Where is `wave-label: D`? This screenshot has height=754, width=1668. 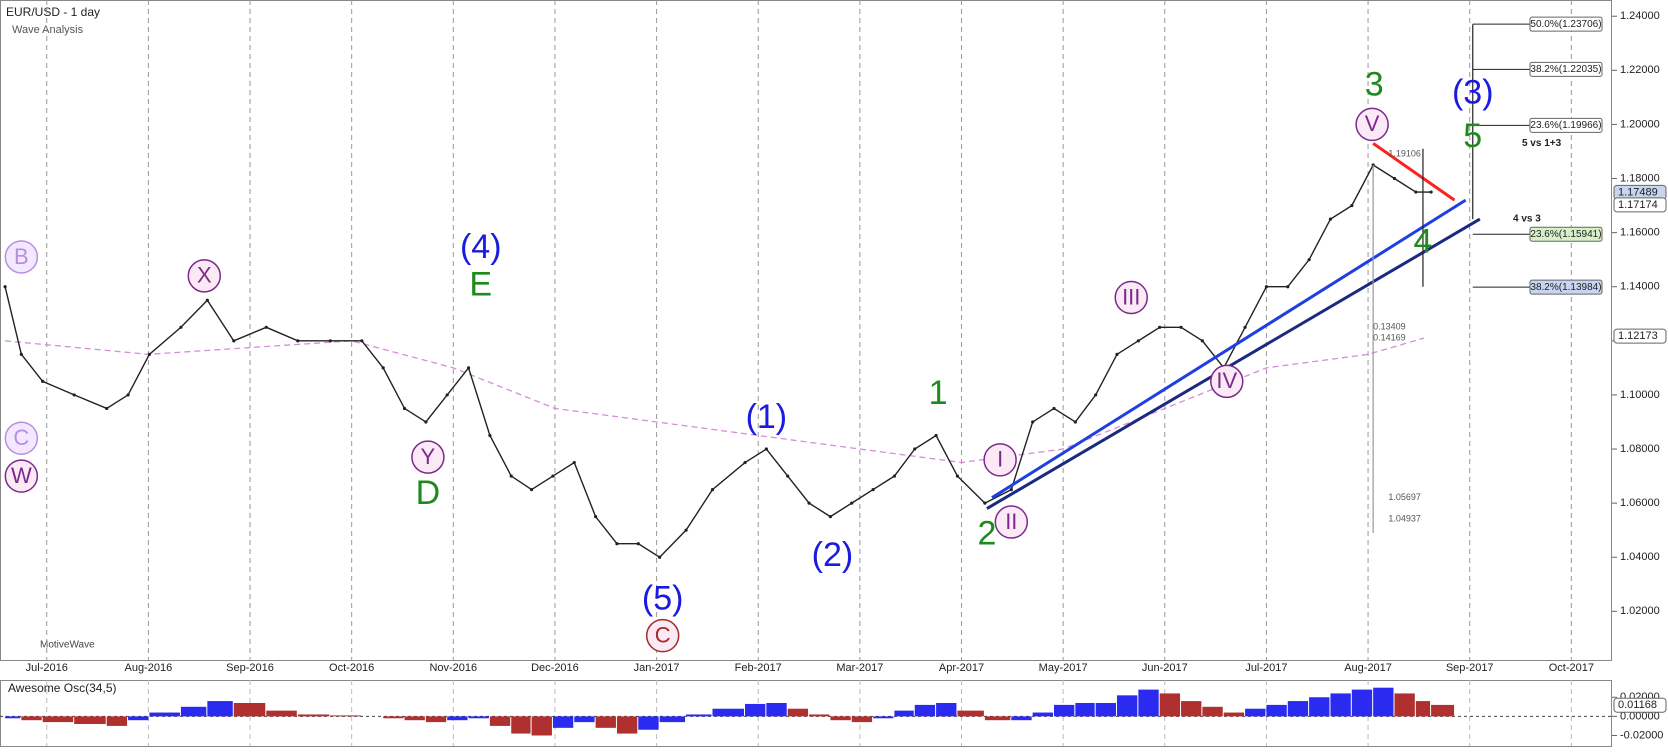 wave-label: D is located at coordinates (428, 493).